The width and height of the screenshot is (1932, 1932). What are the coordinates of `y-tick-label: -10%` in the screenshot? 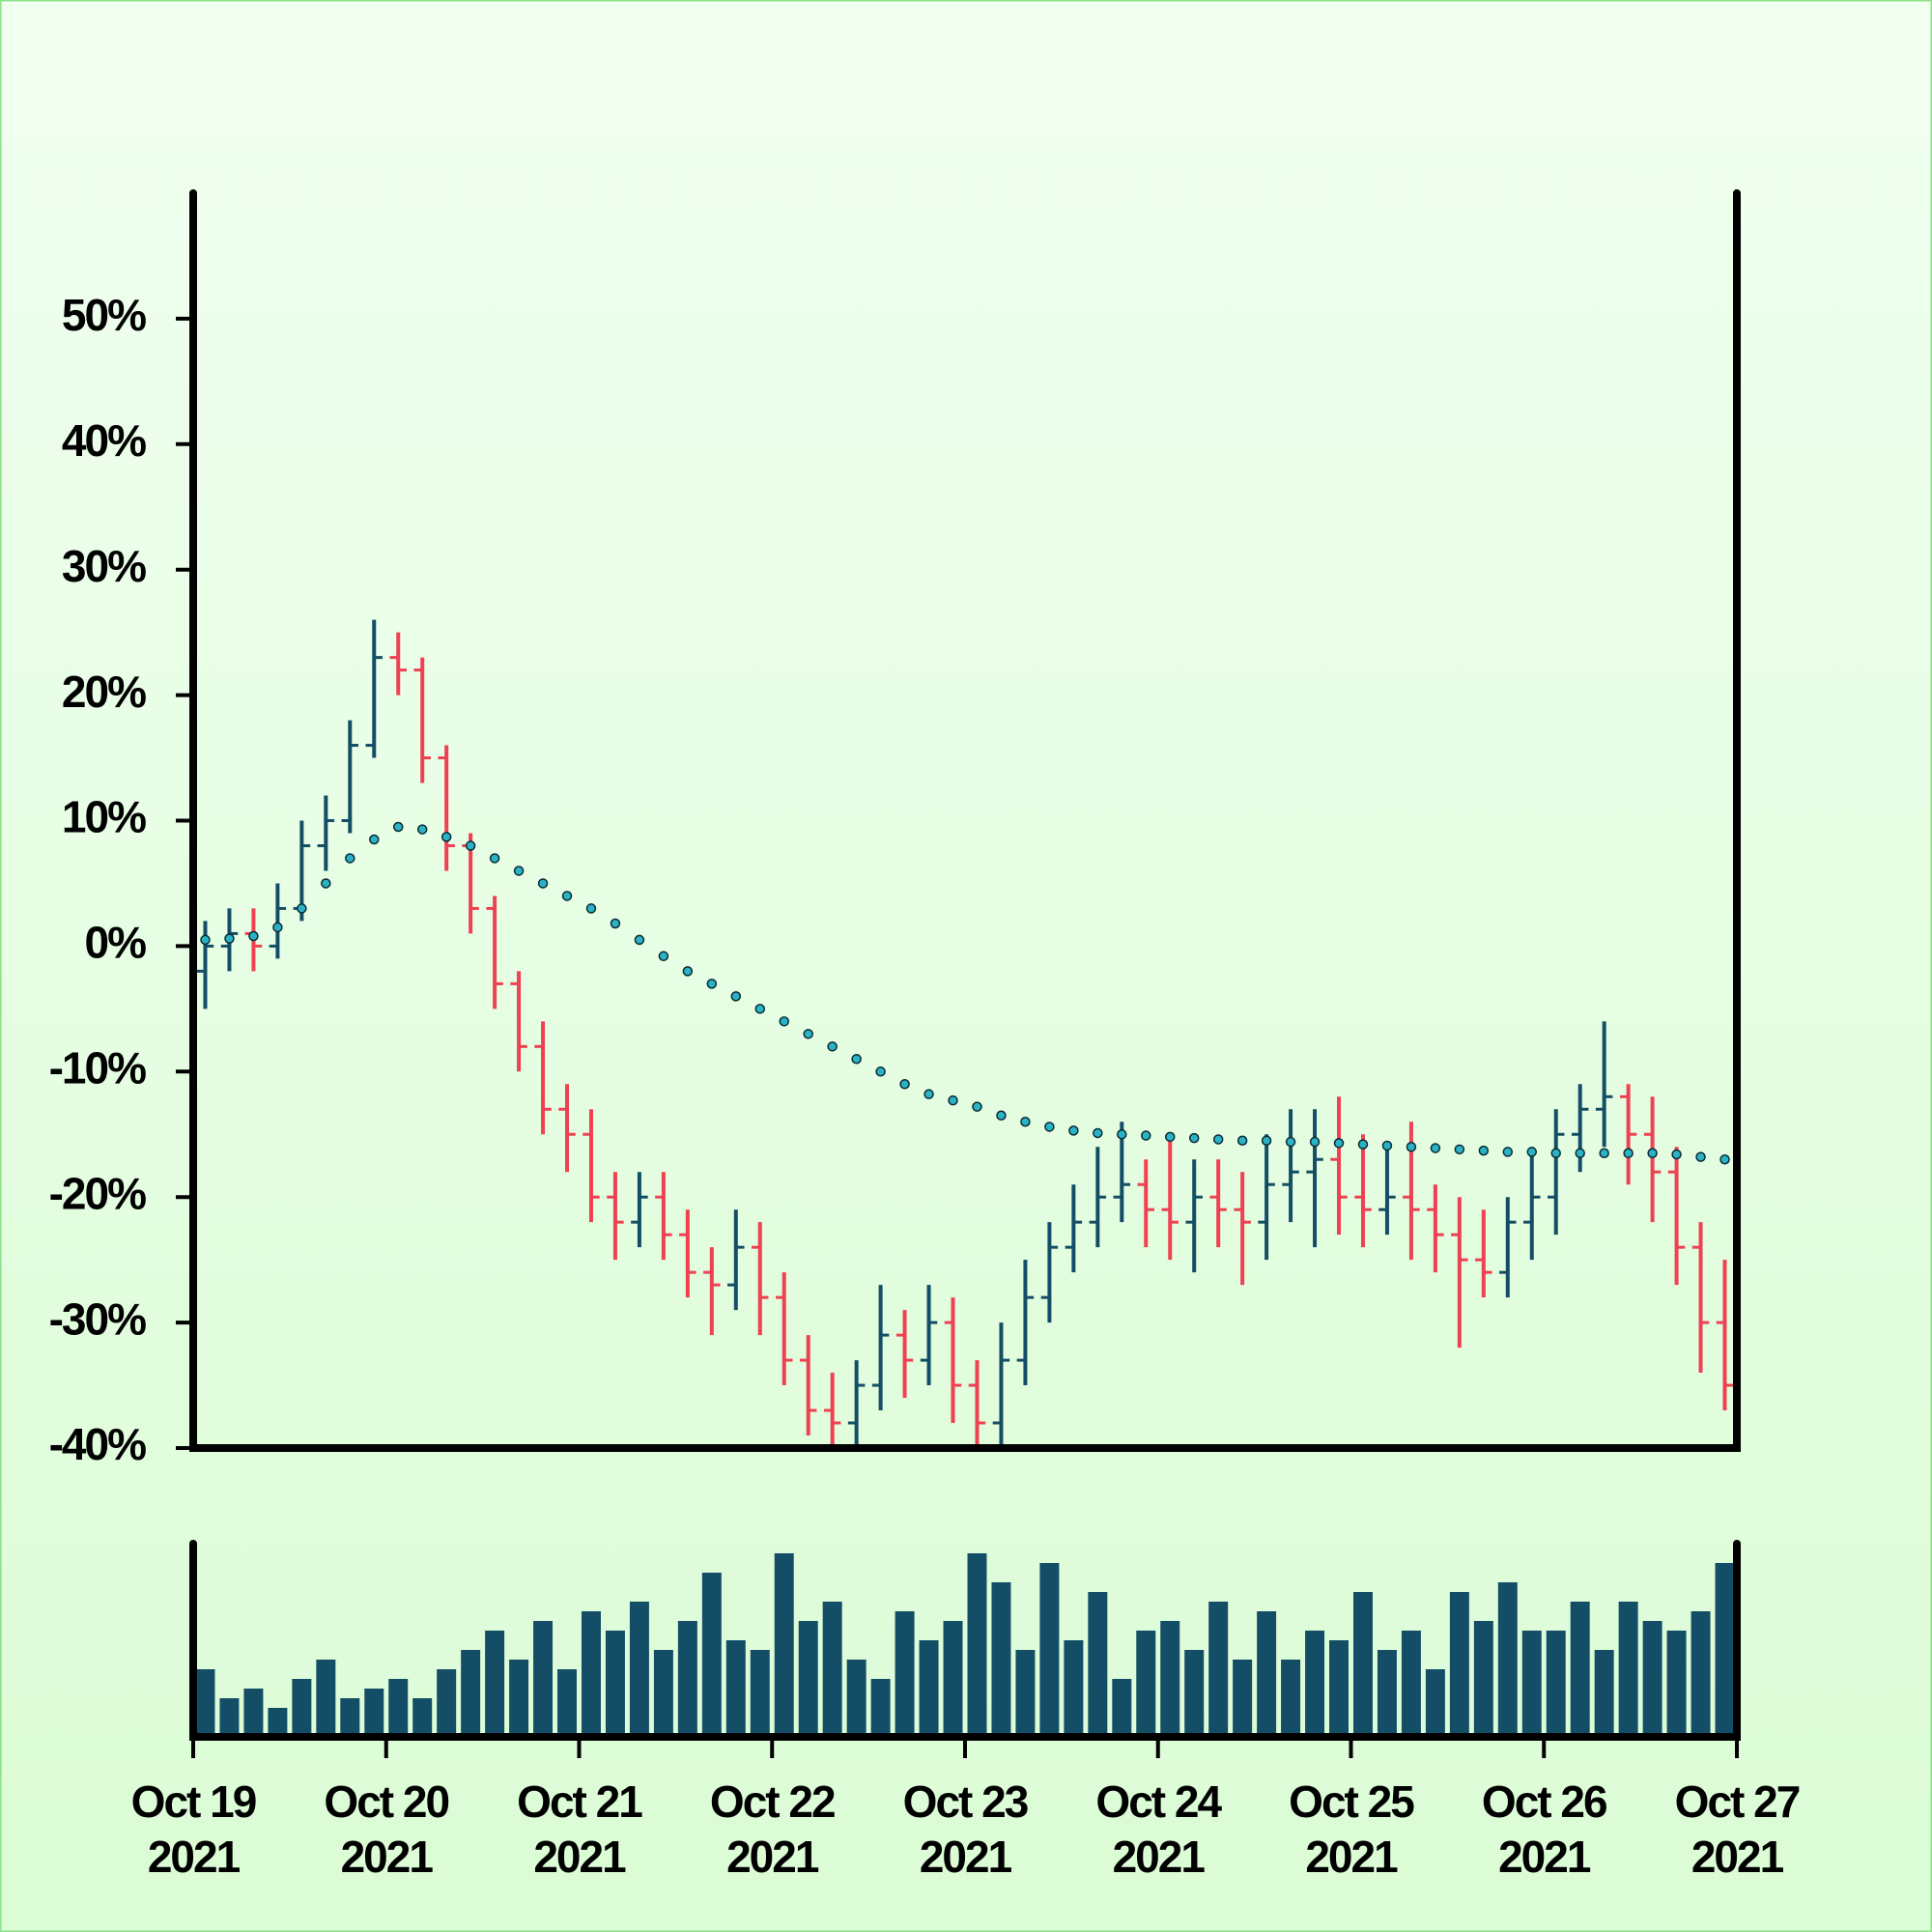 It's located at (97, 1067).